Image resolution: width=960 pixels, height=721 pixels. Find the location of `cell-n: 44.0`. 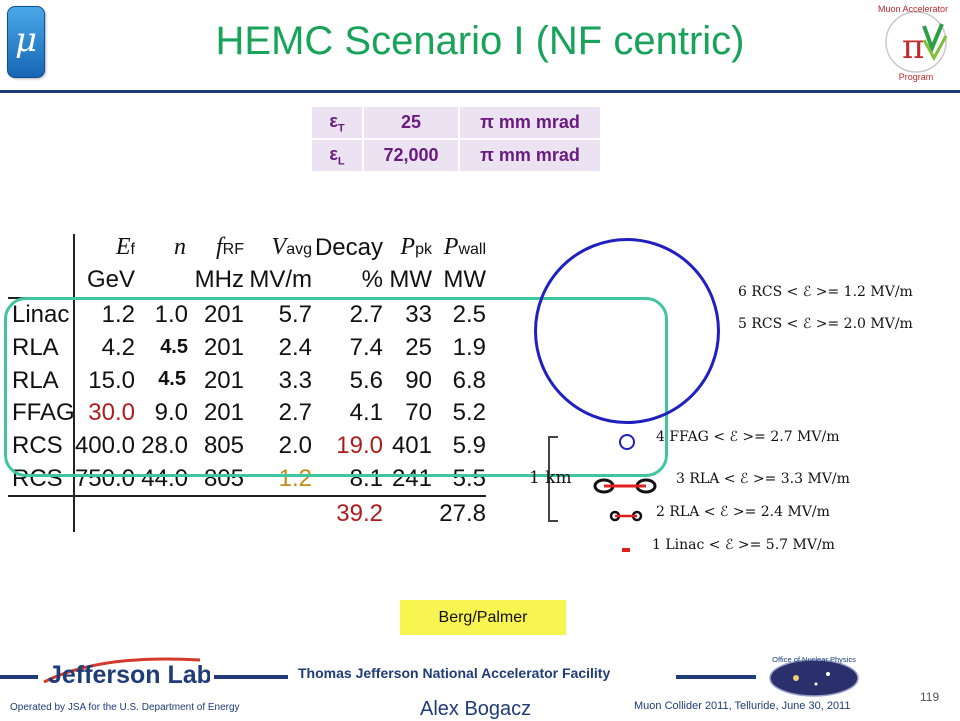

cell-n: 44.0 is located at coordinates (164, 478).